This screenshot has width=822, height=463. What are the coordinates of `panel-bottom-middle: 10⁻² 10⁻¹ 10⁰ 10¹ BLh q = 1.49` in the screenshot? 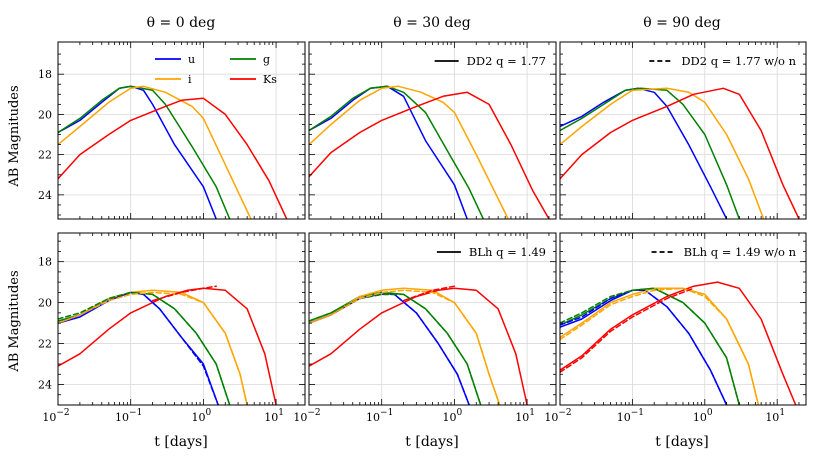 It's located at (425, 328).